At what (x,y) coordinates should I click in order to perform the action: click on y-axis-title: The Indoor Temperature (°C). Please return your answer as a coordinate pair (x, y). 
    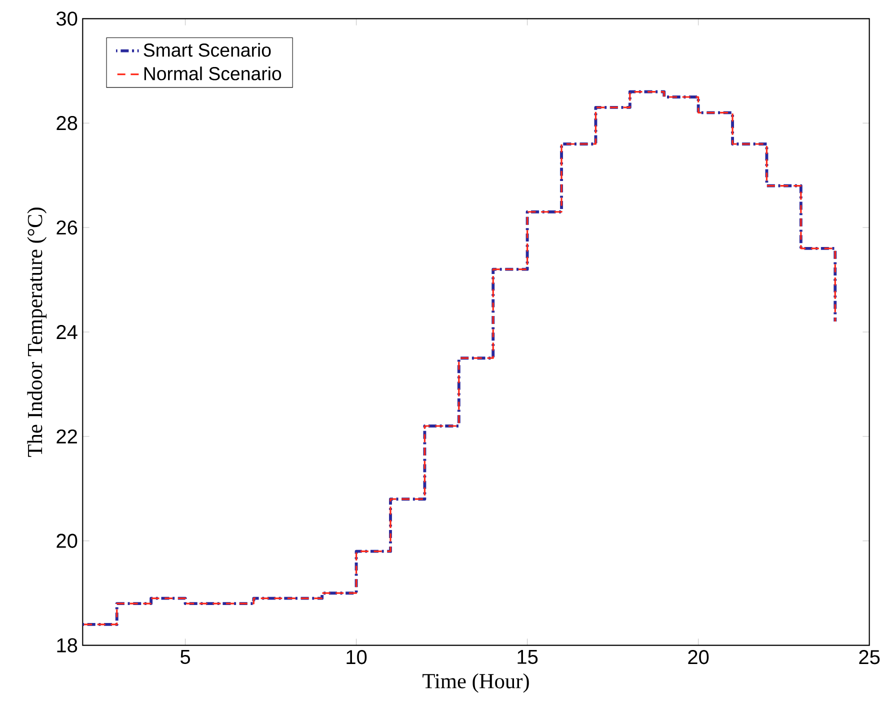
    Looking at the image, I should click on (37, 332).